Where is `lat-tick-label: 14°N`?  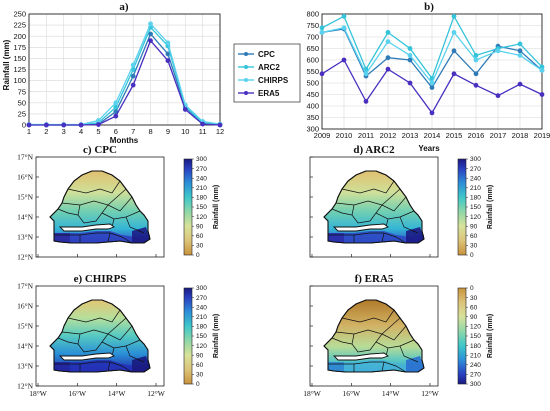 lat-tick-label: 14°N is located at coordinates (25, 217).